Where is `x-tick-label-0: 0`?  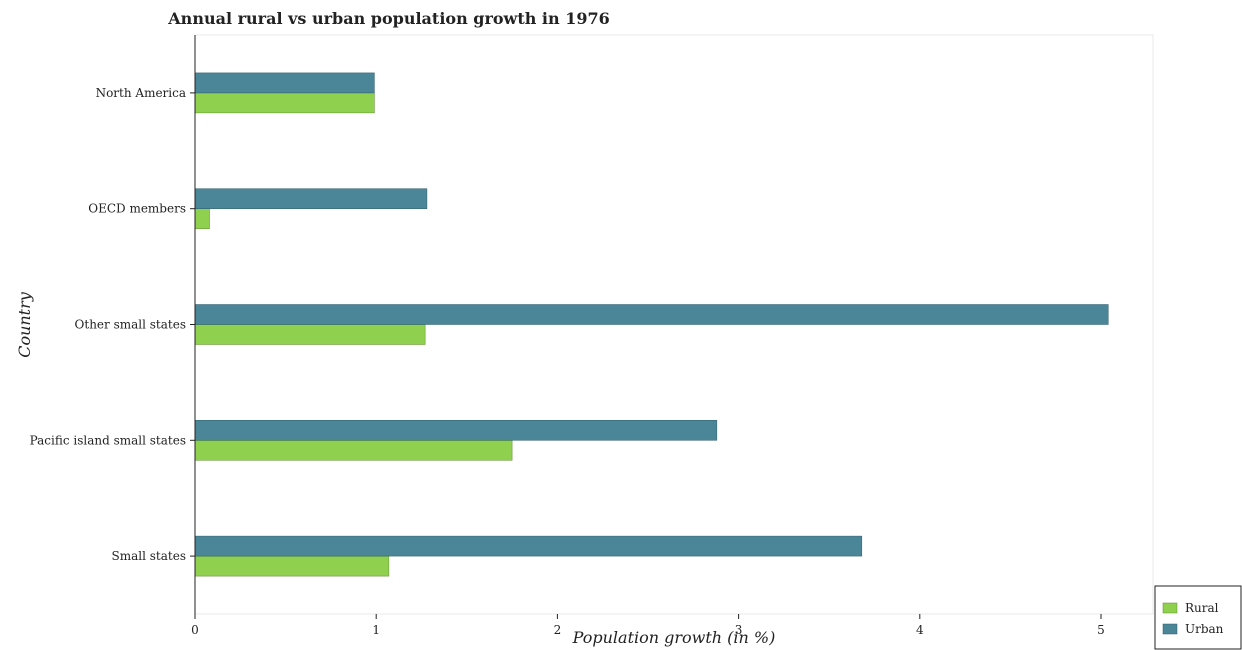 x-tick-label-0: 0 is located at coordinates (195, 630).